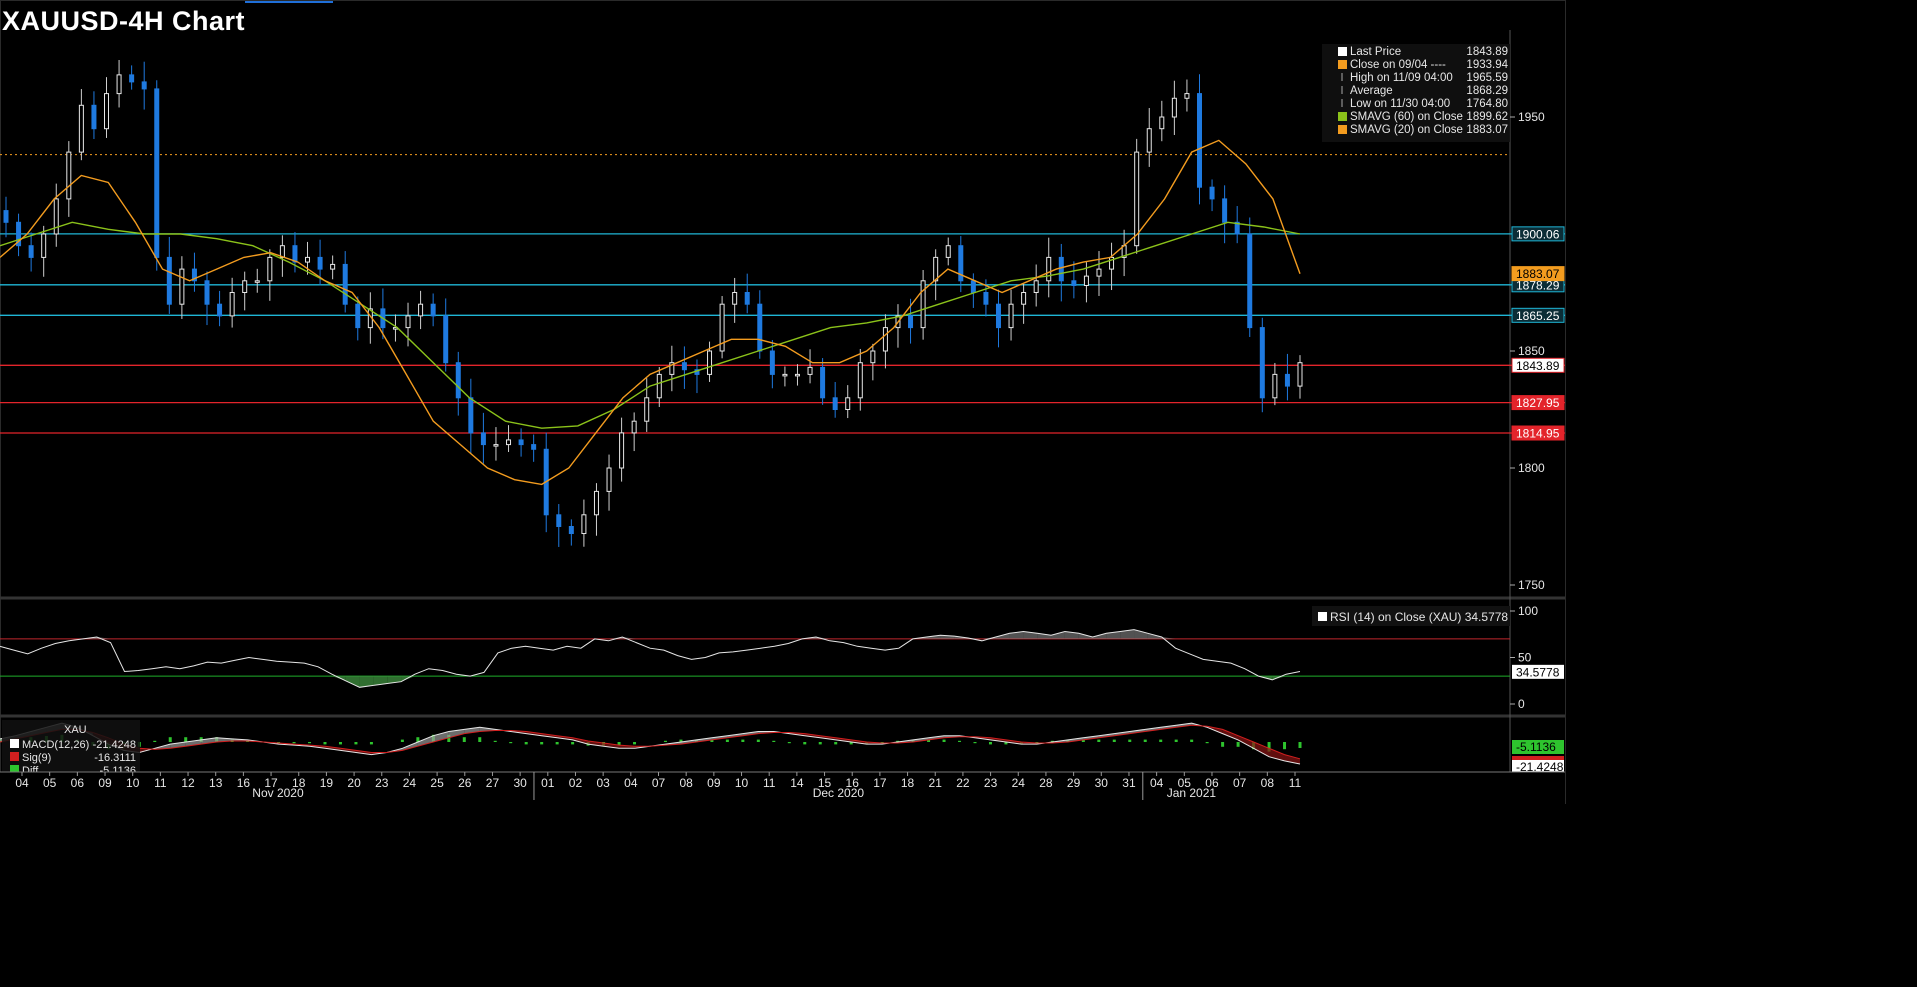 This screenshot has height=987, width=1917. I want to click on macd-legend-value: -21.4248, so click(114, 745).